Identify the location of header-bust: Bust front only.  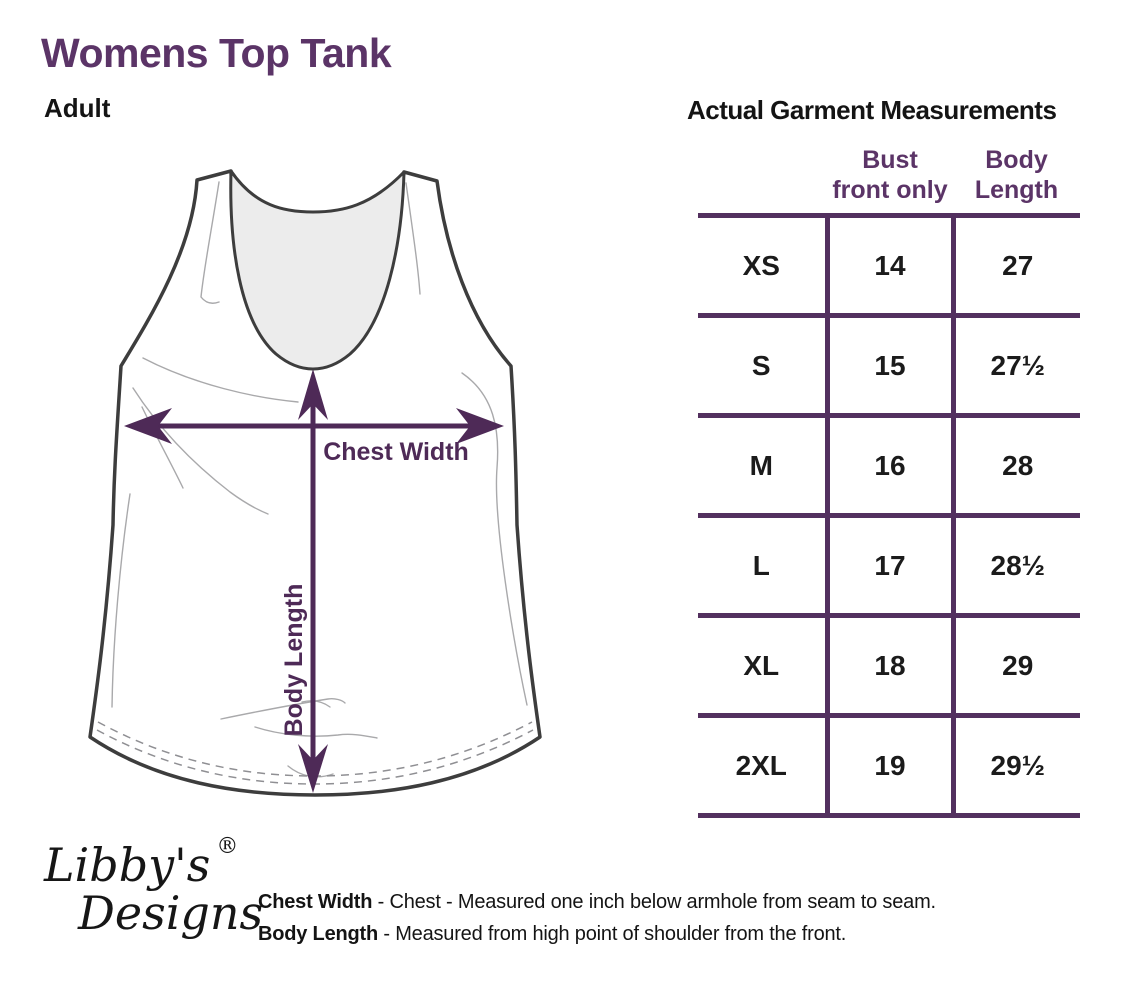
(890, 176).